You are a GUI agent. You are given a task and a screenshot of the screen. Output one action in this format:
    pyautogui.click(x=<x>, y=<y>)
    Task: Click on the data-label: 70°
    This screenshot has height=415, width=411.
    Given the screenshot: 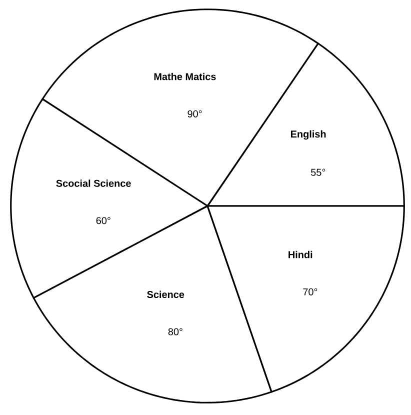 What is the action you would take?
    pyautogui.click(x=310, y=292)
    